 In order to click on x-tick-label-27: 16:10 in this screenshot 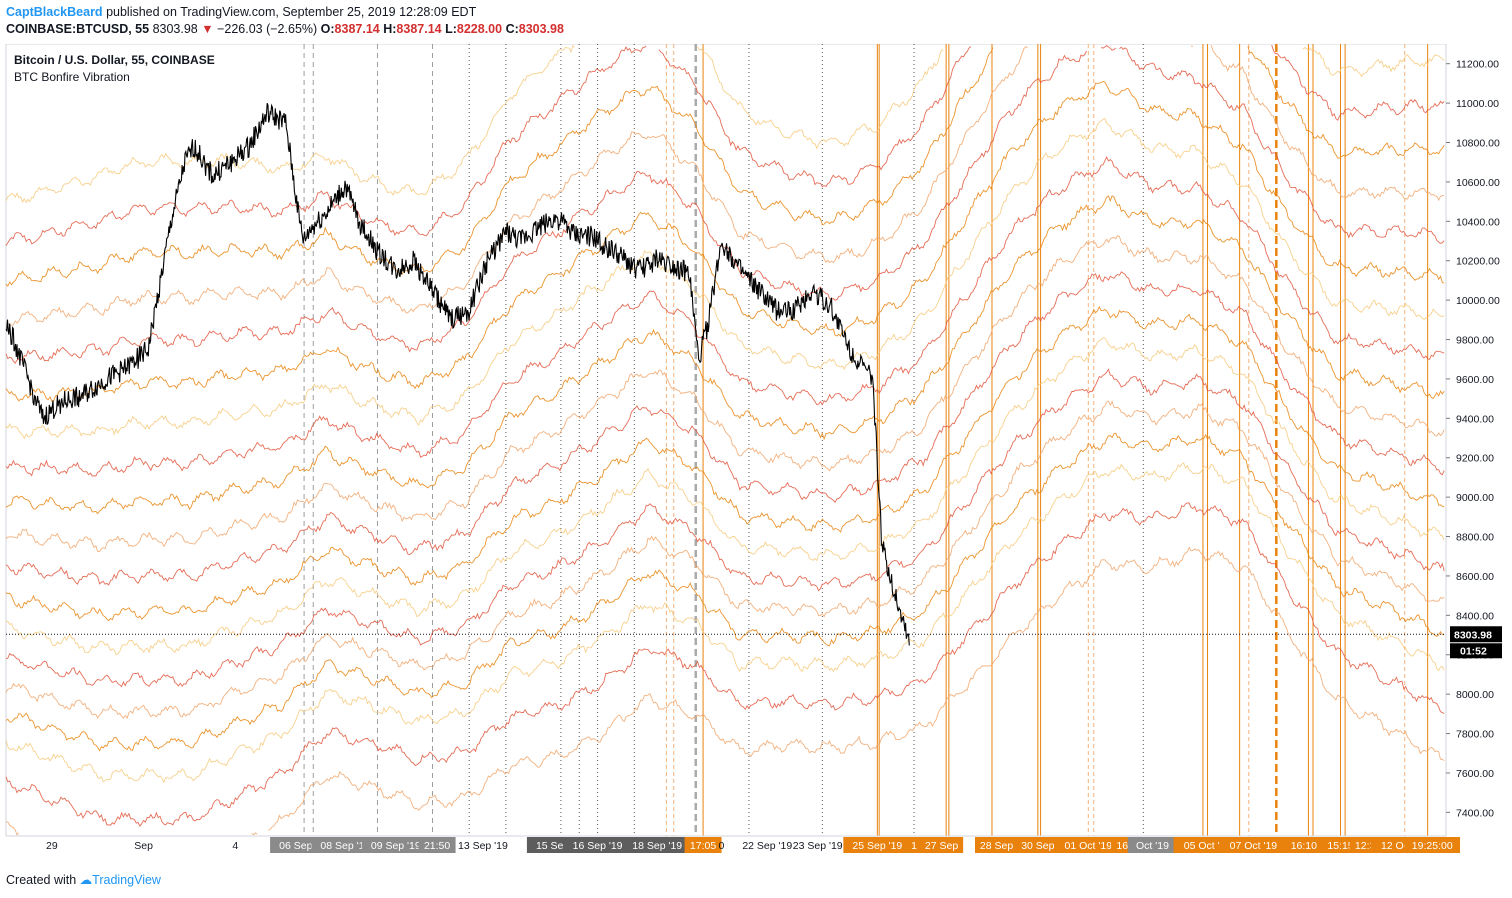, I will do `click(1304, 846)`.